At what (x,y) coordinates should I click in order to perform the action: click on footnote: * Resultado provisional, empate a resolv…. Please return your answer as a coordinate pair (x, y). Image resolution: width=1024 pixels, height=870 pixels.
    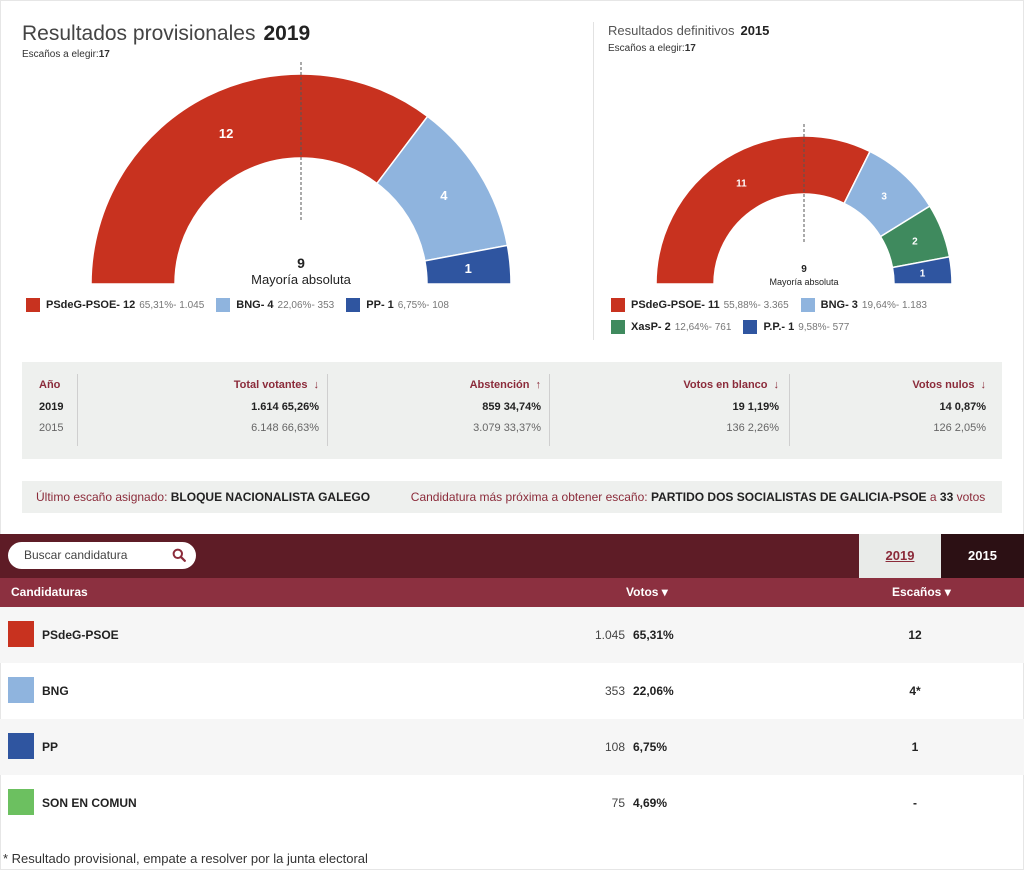
    Looking at the image, I should click on (185, 858).